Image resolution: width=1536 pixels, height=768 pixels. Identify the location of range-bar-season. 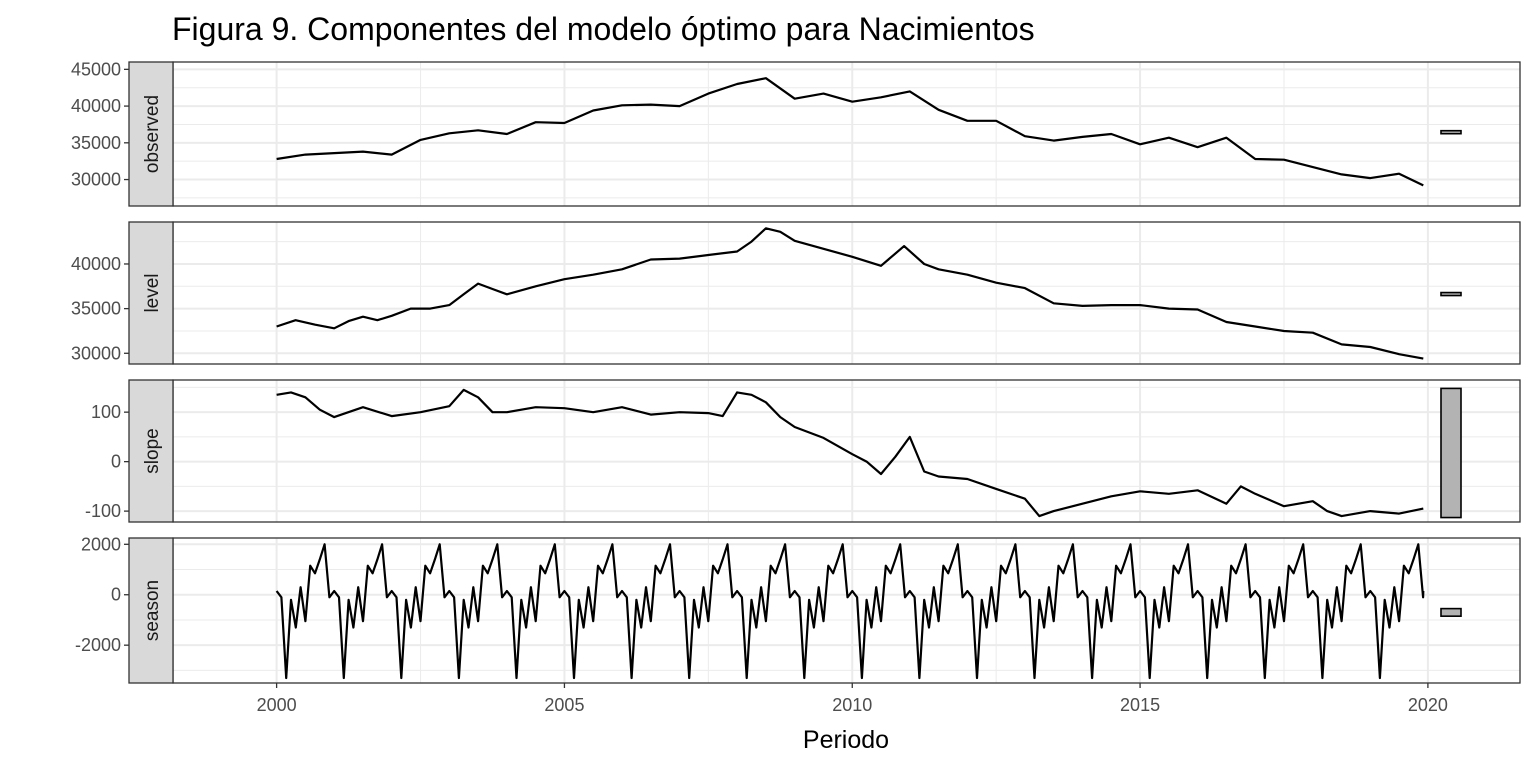
(1451, 612).